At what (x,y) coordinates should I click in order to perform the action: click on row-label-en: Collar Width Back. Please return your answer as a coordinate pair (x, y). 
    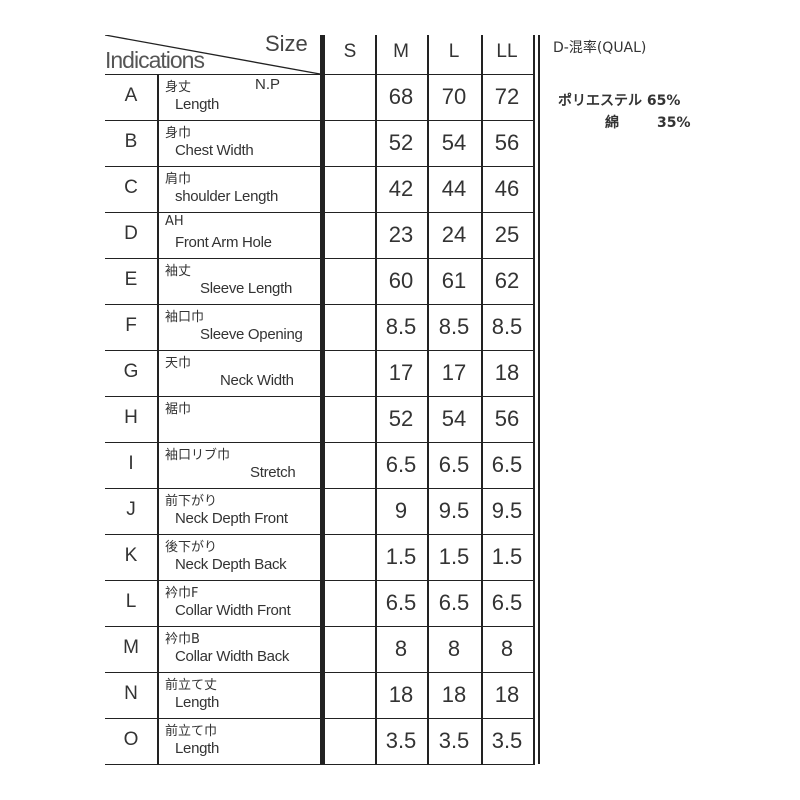
    Looking at the image, I should click on (232, 656).